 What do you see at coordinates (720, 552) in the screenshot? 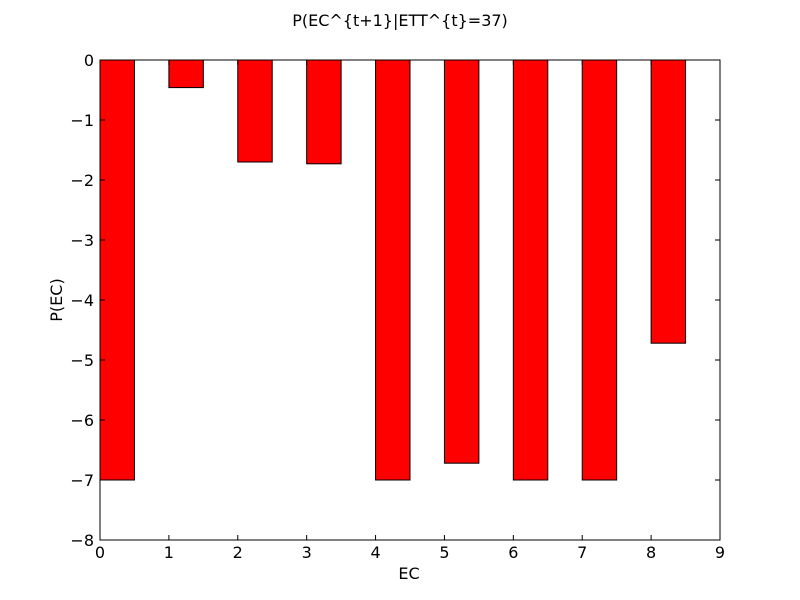
I see `x-tick-label: 9` at bounding box center [720, 552].